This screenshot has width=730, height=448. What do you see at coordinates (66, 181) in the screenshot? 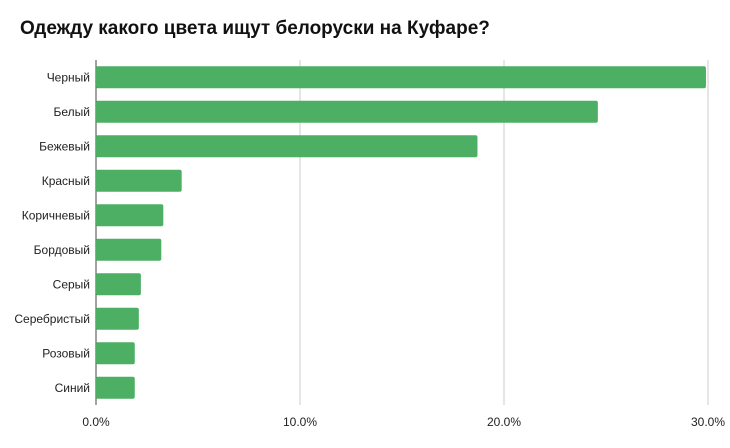
I see `category-label: Красный` at bounding box center [66, 181].